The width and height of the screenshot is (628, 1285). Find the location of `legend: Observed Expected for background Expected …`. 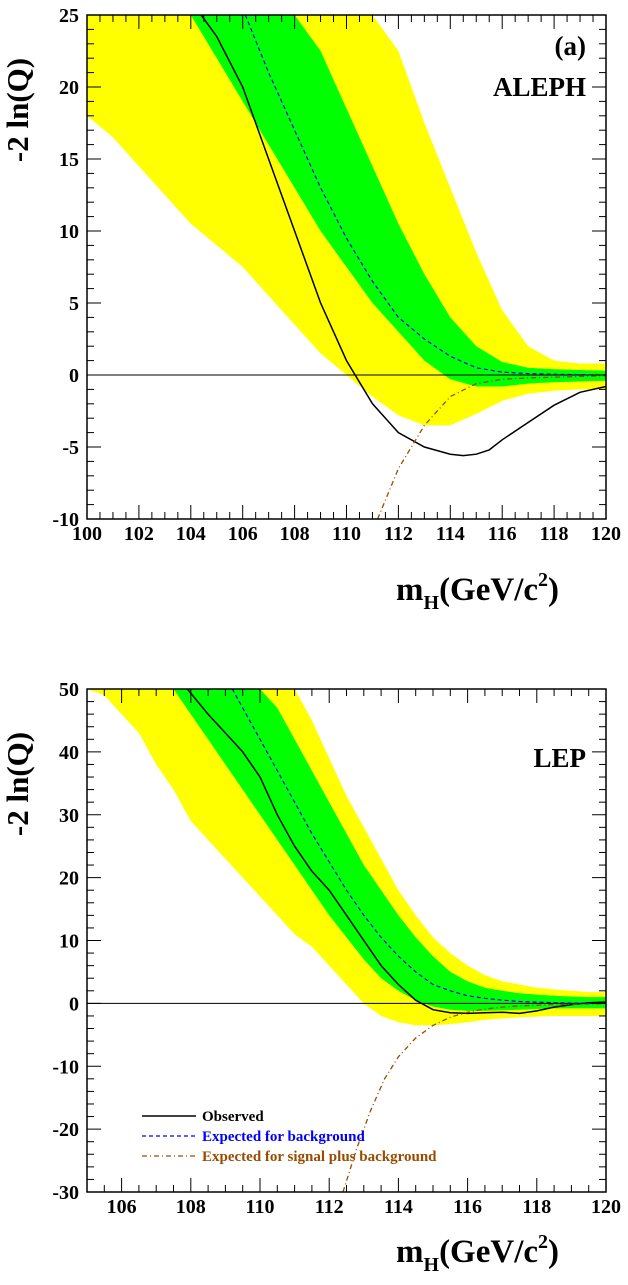

legend: Observed Expected for background Expected … is located at coordinates (289, 1137).